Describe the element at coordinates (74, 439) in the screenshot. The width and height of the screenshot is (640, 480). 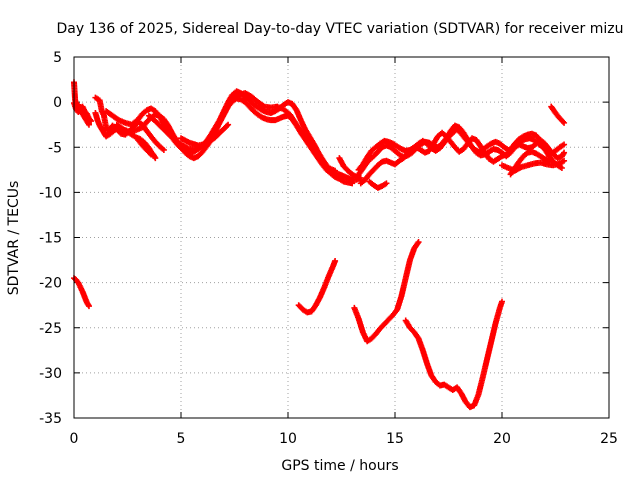
I see `x-tick-label: 0` at that location.